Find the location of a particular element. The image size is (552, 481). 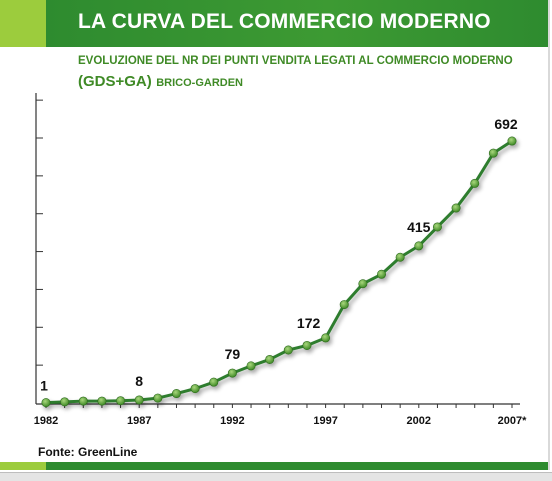

data-label: 415 is located at coordinates (419, 227).